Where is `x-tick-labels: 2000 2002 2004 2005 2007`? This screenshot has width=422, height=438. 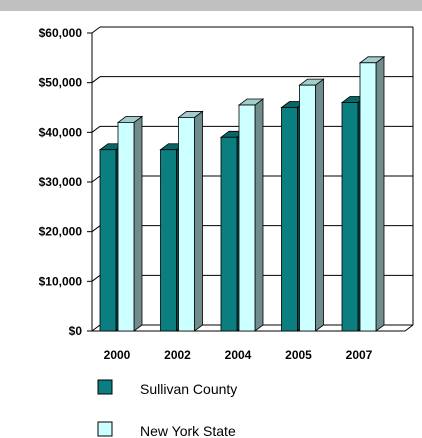 x-tick-labels: 2000 2002 2004 2005 2007 is located at coordinates (238, 355).